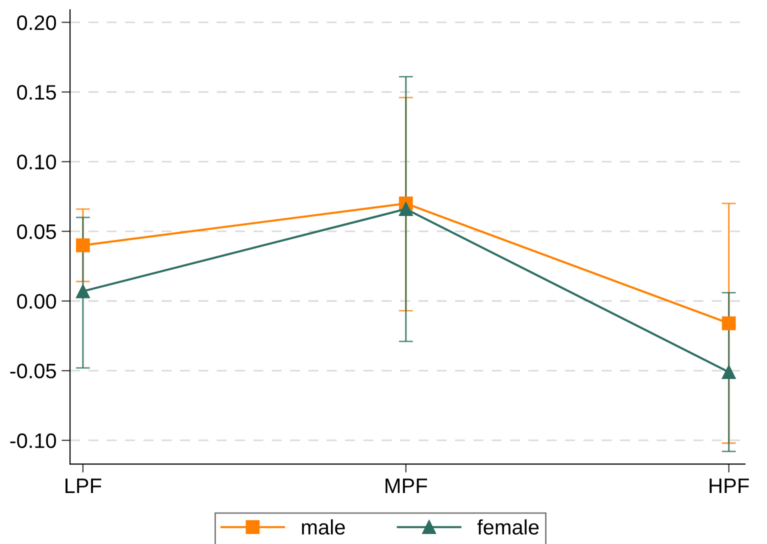 The width and height of the screenshot is (767, 544). I want to click on y-tick-label: 0.00, so click(36, 301).